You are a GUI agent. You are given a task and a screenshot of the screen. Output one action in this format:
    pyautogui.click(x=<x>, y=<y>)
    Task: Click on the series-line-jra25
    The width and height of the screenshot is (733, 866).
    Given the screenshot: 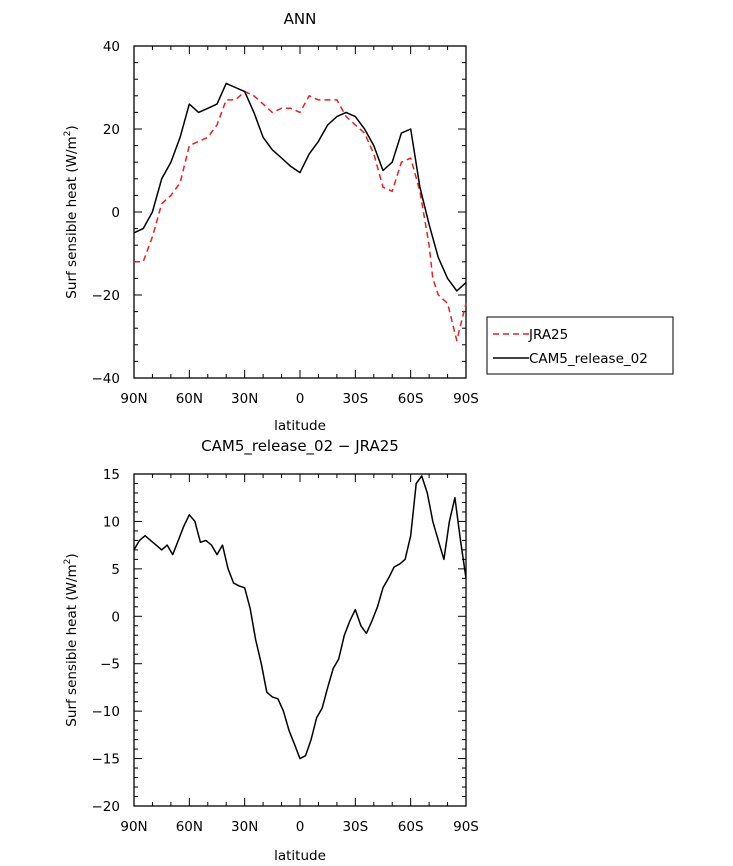 What is the action you would take?
    pyautogui.click(x=300, y=216)
    